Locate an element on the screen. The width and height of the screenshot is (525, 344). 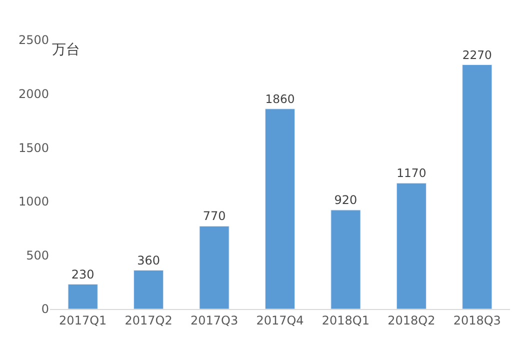
data-label: 920 is located at coordinates (346, 200).